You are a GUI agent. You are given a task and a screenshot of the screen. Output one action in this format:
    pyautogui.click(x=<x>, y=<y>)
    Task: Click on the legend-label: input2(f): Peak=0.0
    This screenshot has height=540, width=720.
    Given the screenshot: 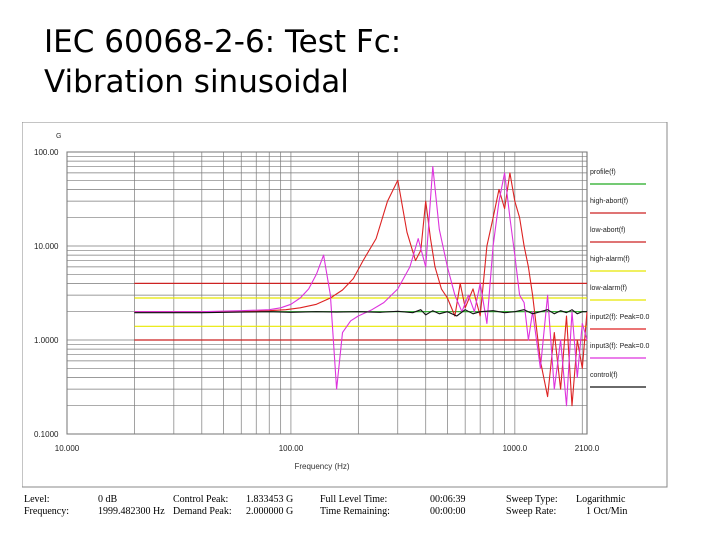 What is the action you would take?
    pyautogui.click(x=619, y=317)
    